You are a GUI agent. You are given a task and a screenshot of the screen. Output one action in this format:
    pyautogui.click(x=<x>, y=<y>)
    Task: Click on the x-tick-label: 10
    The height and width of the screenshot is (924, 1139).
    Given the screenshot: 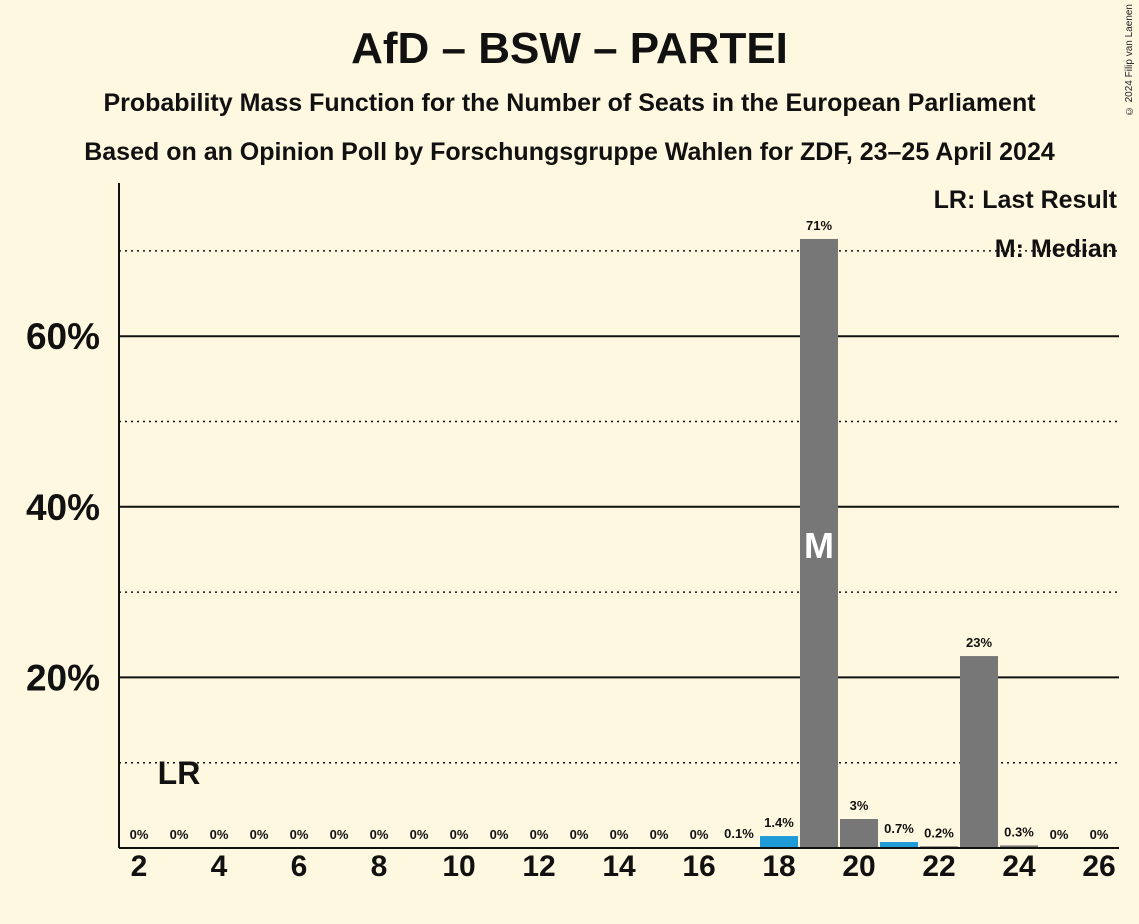 What is the action you would take?
    pyautogui.click(x=458, y=866)
    